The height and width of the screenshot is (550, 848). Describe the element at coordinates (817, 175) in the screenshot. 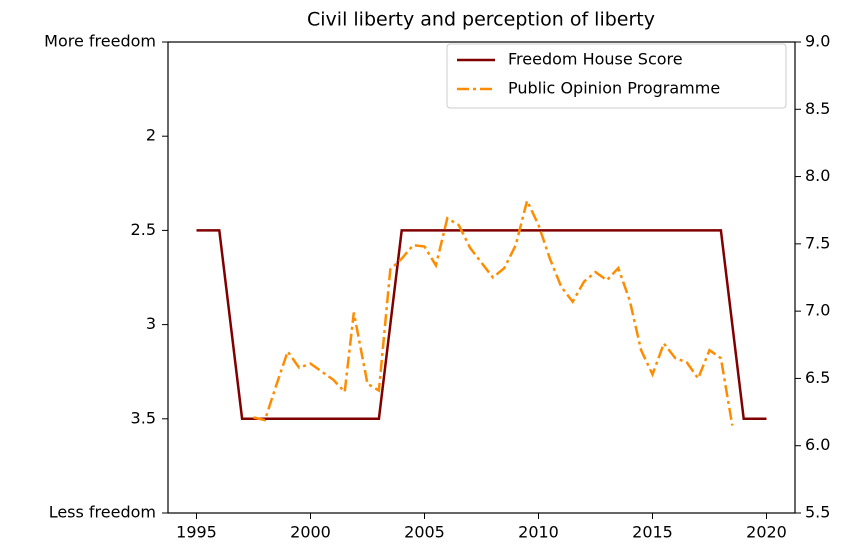

I see `y2-tick-label: 8.0` at that location.